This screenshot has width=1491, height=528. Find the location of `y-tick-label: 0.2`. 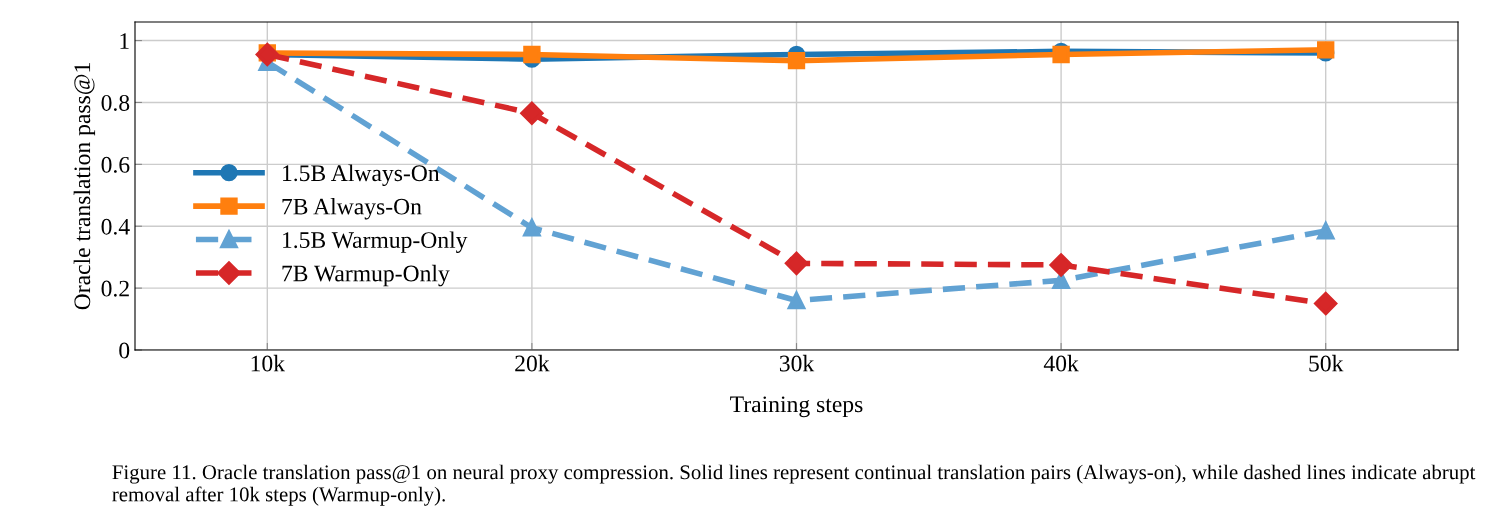

y-tick-label: 0.2 is located at coordinates (115, 288).